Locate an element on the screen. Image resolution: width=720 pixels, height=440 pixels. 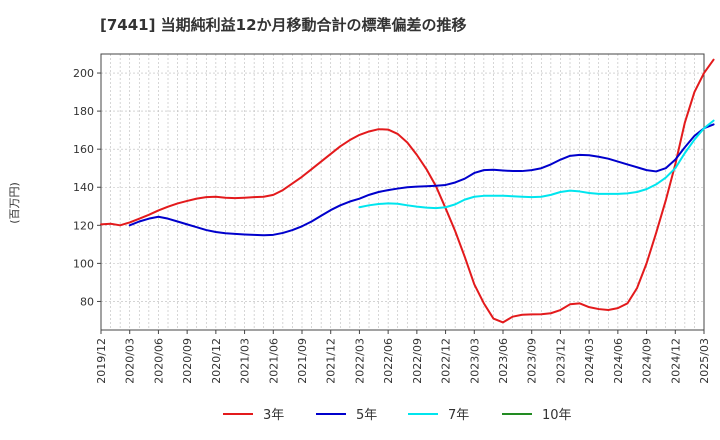
y-tick-label: 200 is located at coordinates (83, 73).